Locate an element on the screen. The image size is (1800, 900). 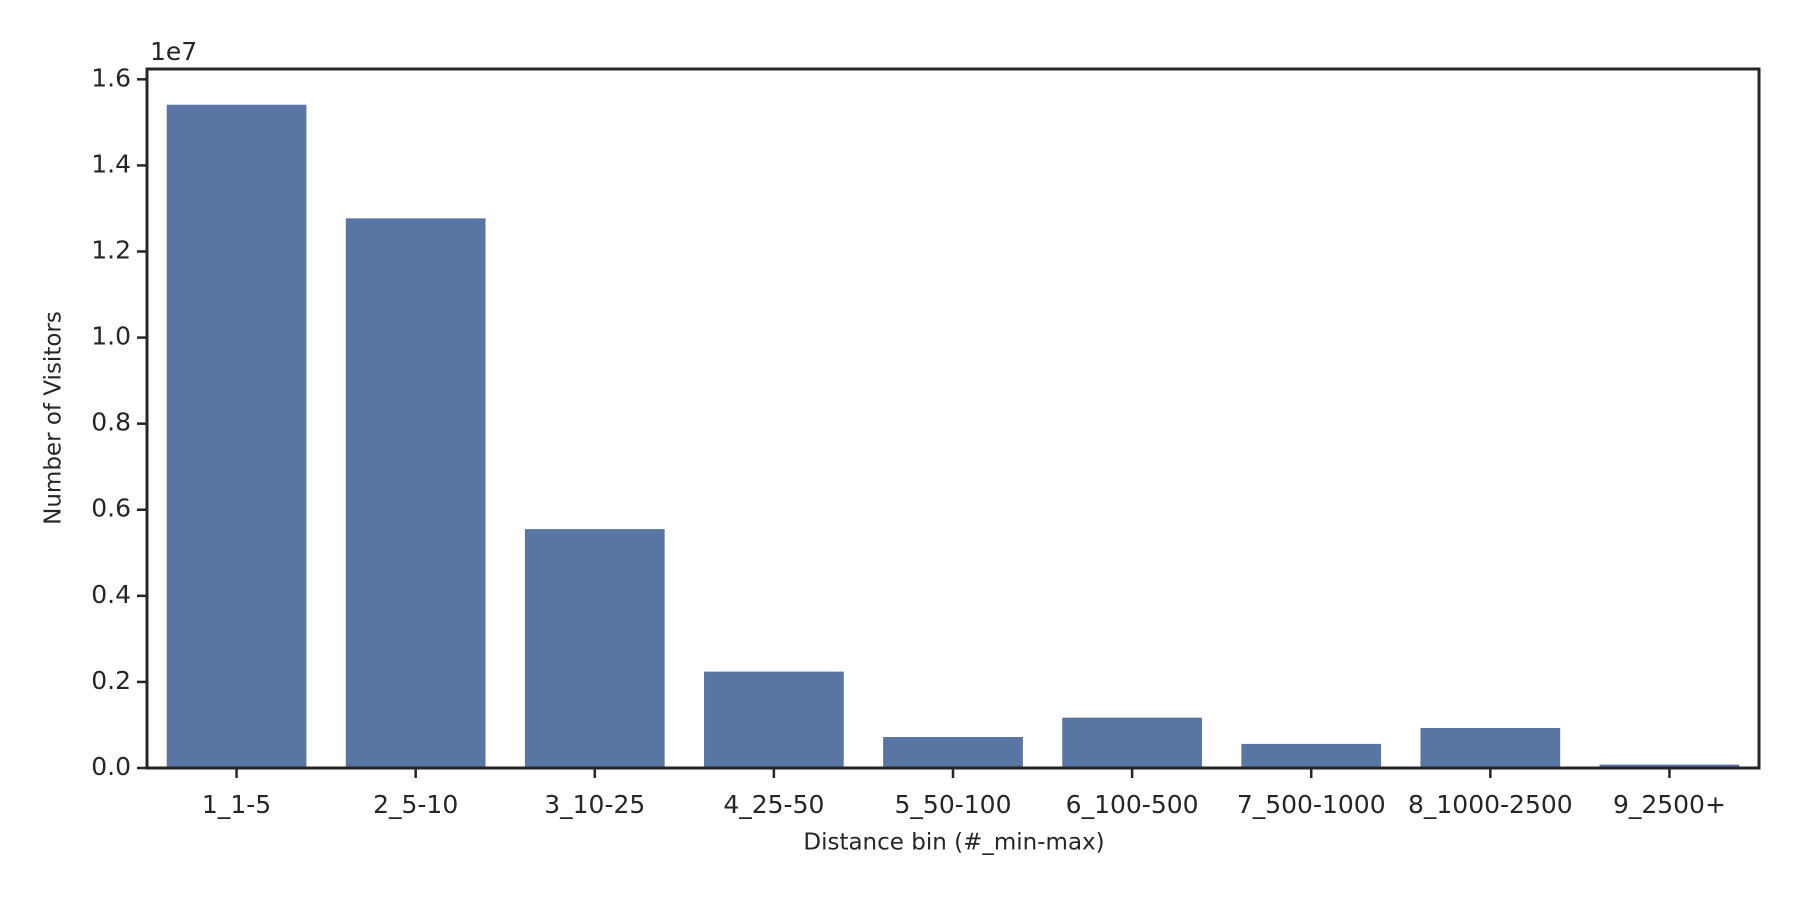
x-tick-label: 6_100-500 is located at coordinates (1132, 804).